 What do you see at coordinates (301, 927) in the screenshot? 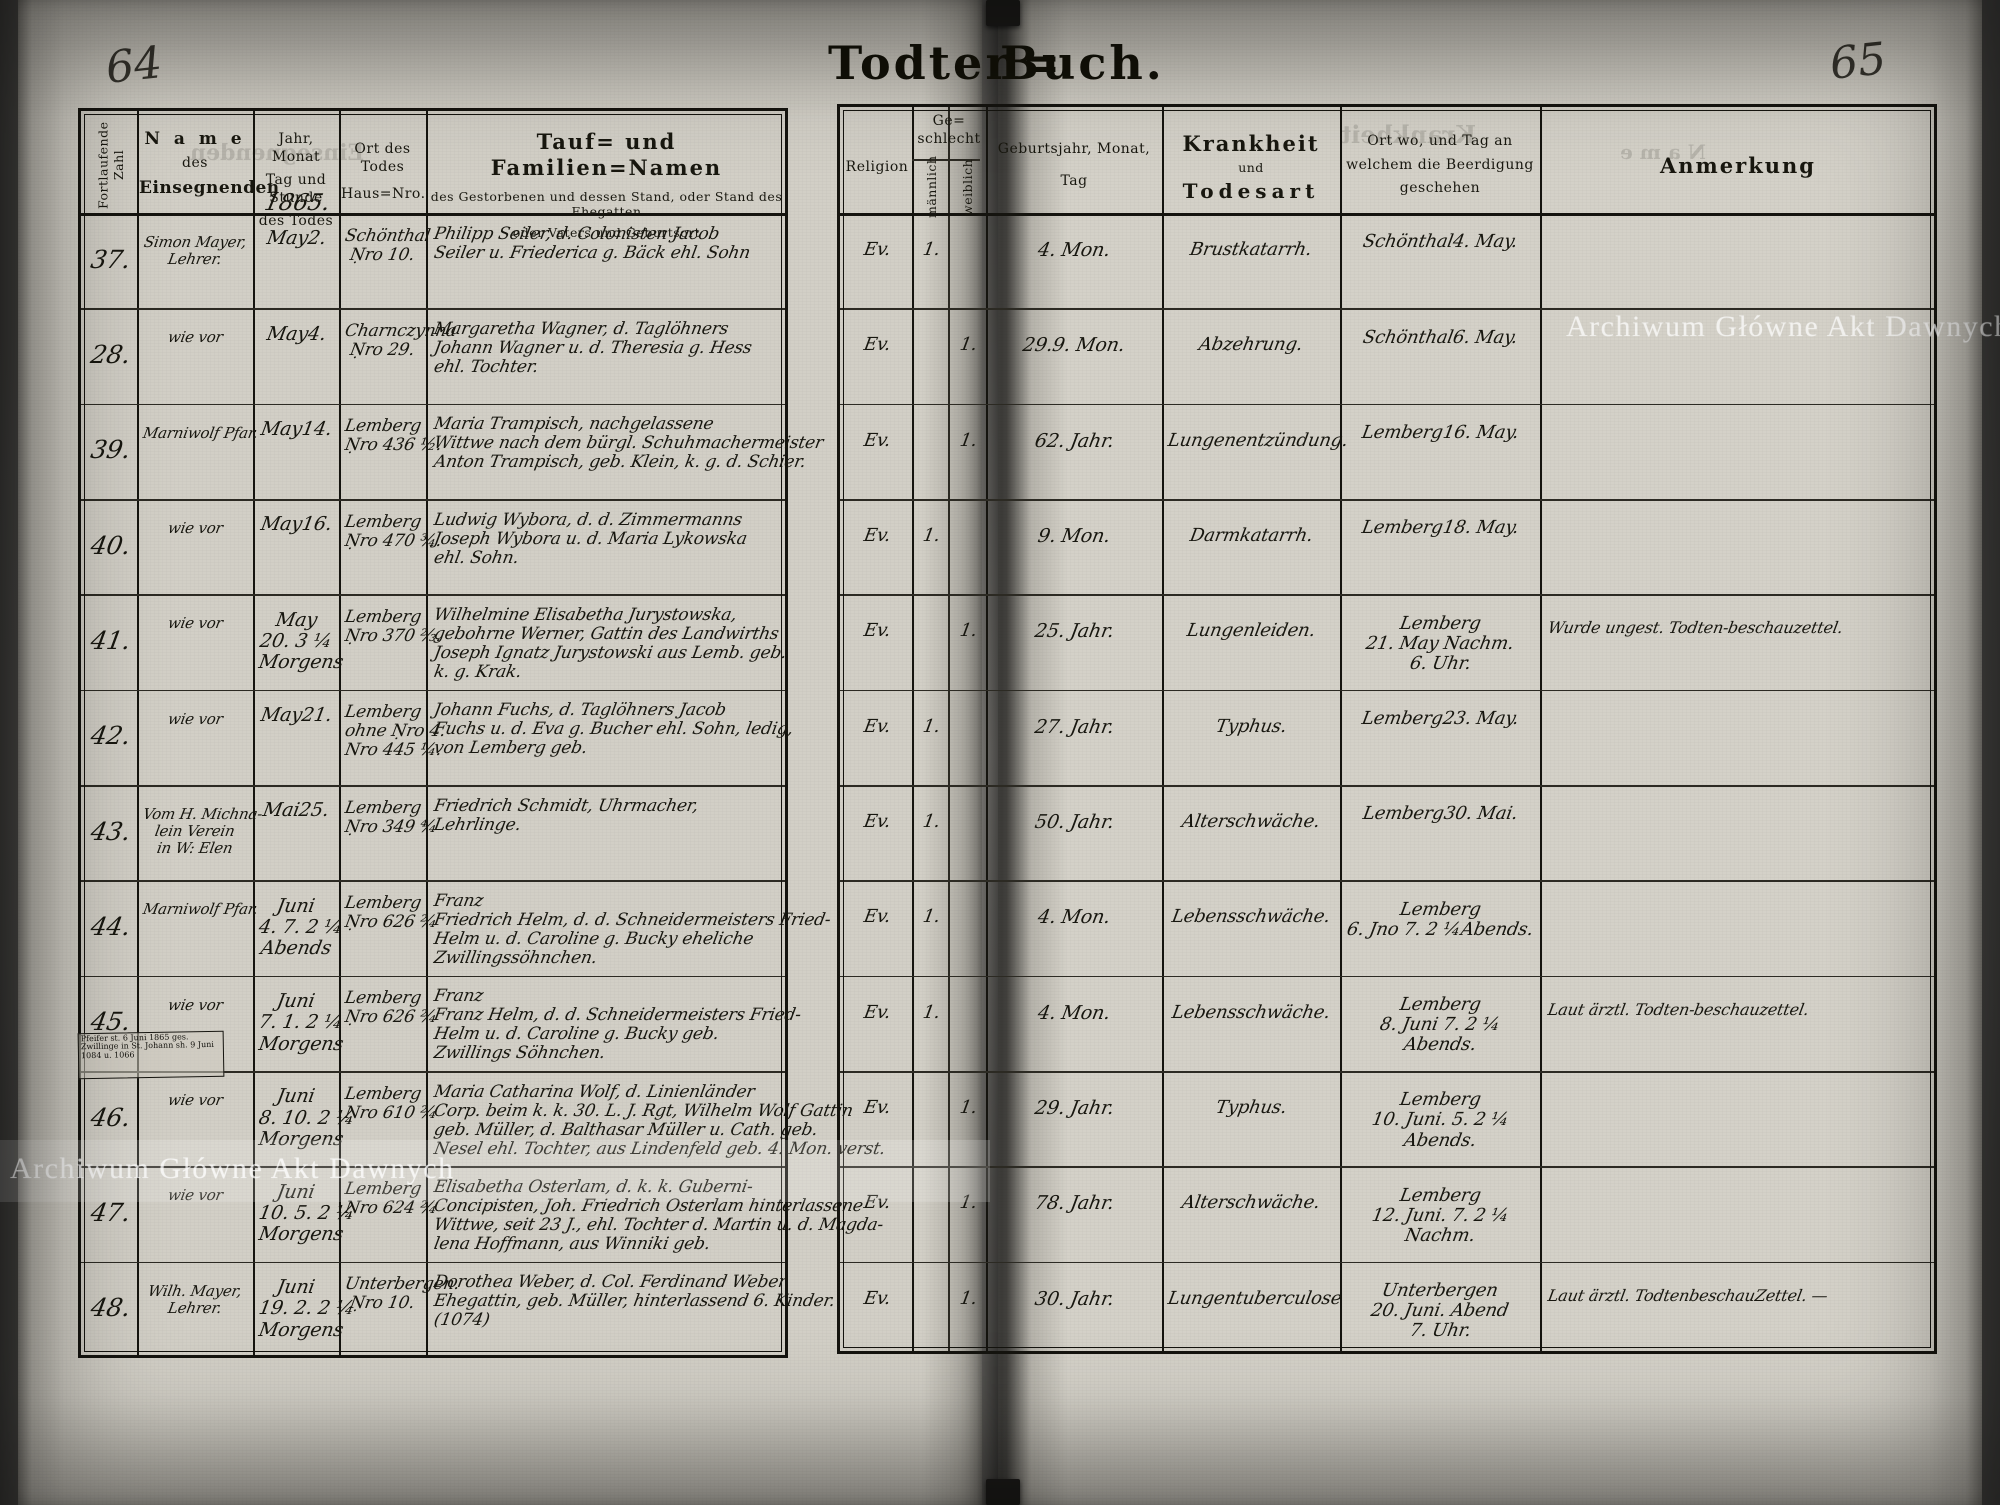
I see `cell-death-date: Juni4. 7. 2 ¼Abends` at bounding box center [301, 927].